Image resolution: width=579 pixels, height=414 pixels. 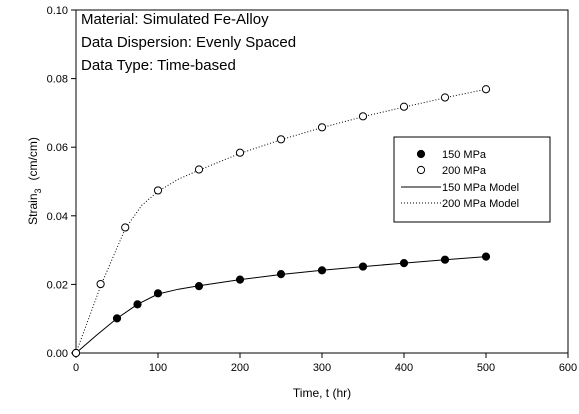 What do you see at coordinates (57, 217) in the screenshot?
I see `y-tick-label: 0.04` at bounding box center [57, 217].